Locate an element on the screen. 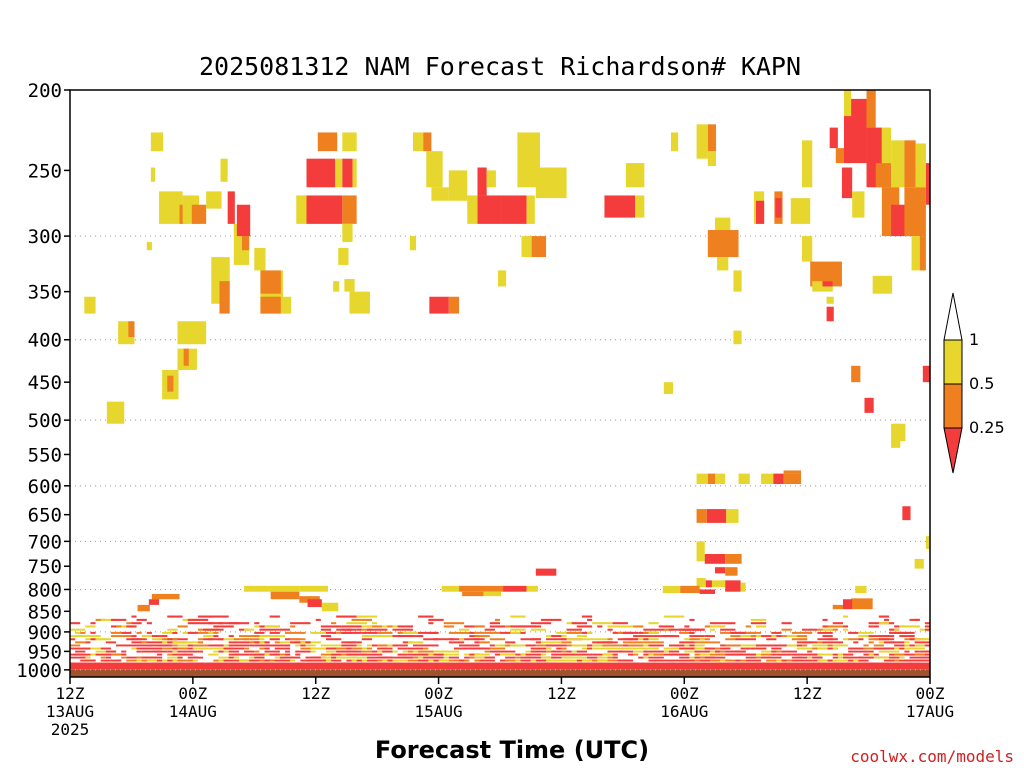 Image resolution: width=1024 pixels, height=768 pixels. x-tick-label: 17AUG is located at coordinates (930, 711).